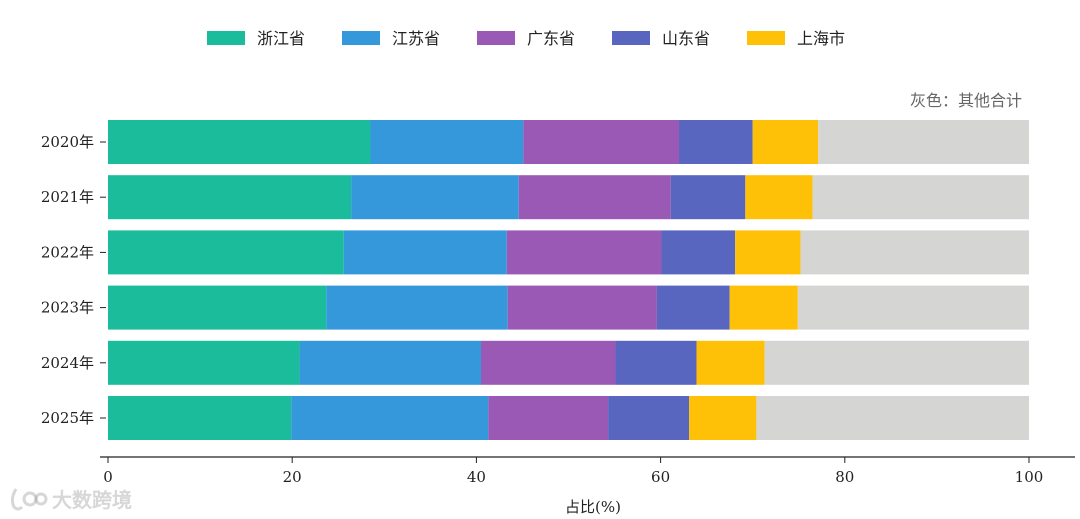  I want to click on bar-2024年-山东省, so click(656, 362).